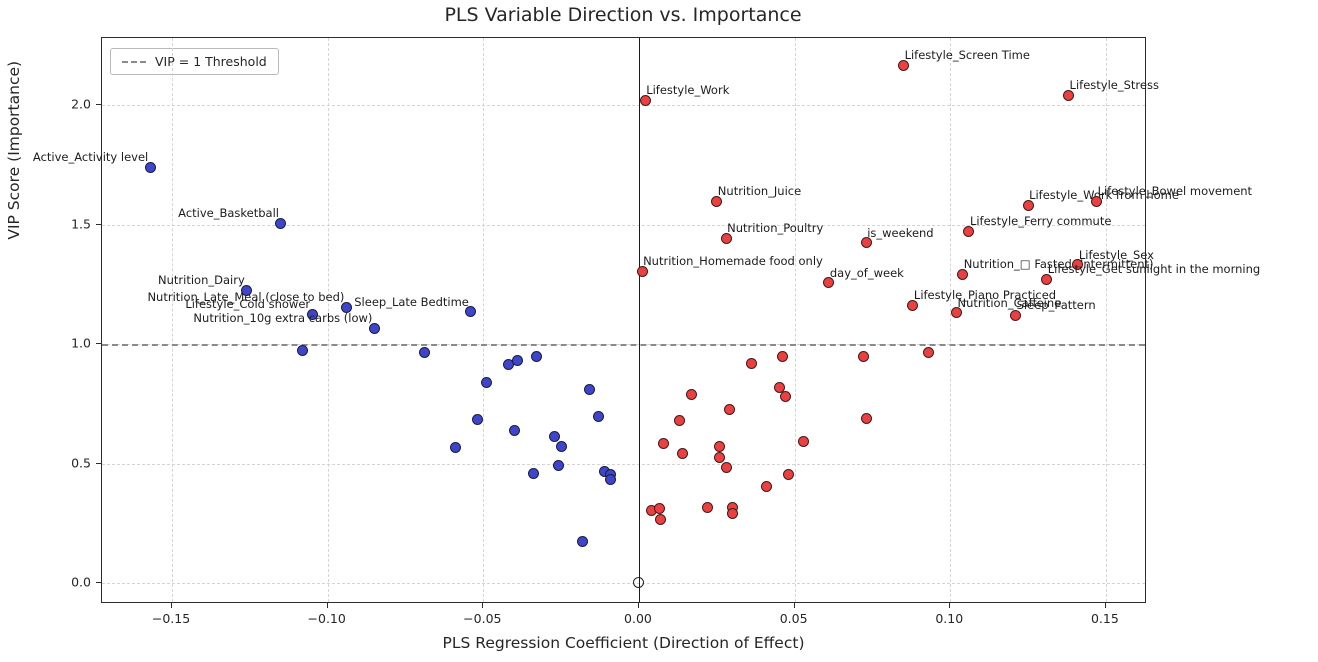 This screenshot has height=662, width=1318. What do you see at coordinates (211, 61) in the screenshot?
I see `legend-label: VIP = 1 Threshold` at bounding box center [211, 61].